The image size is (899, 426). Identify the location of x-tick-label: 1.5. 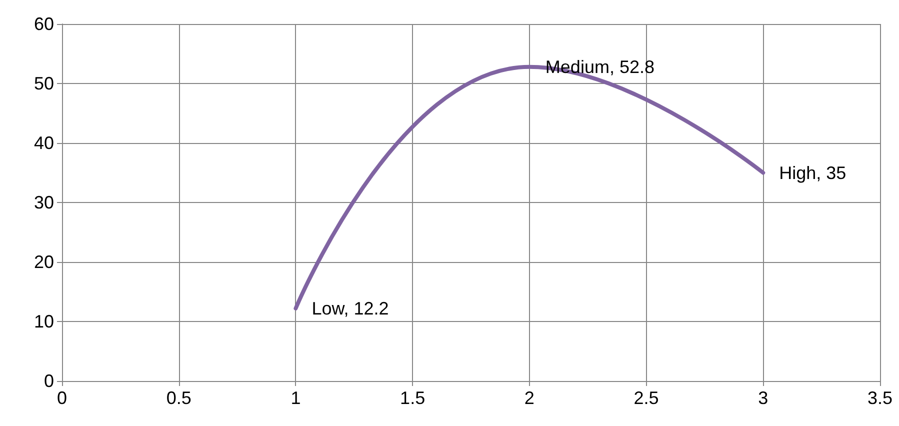
(413, 398).